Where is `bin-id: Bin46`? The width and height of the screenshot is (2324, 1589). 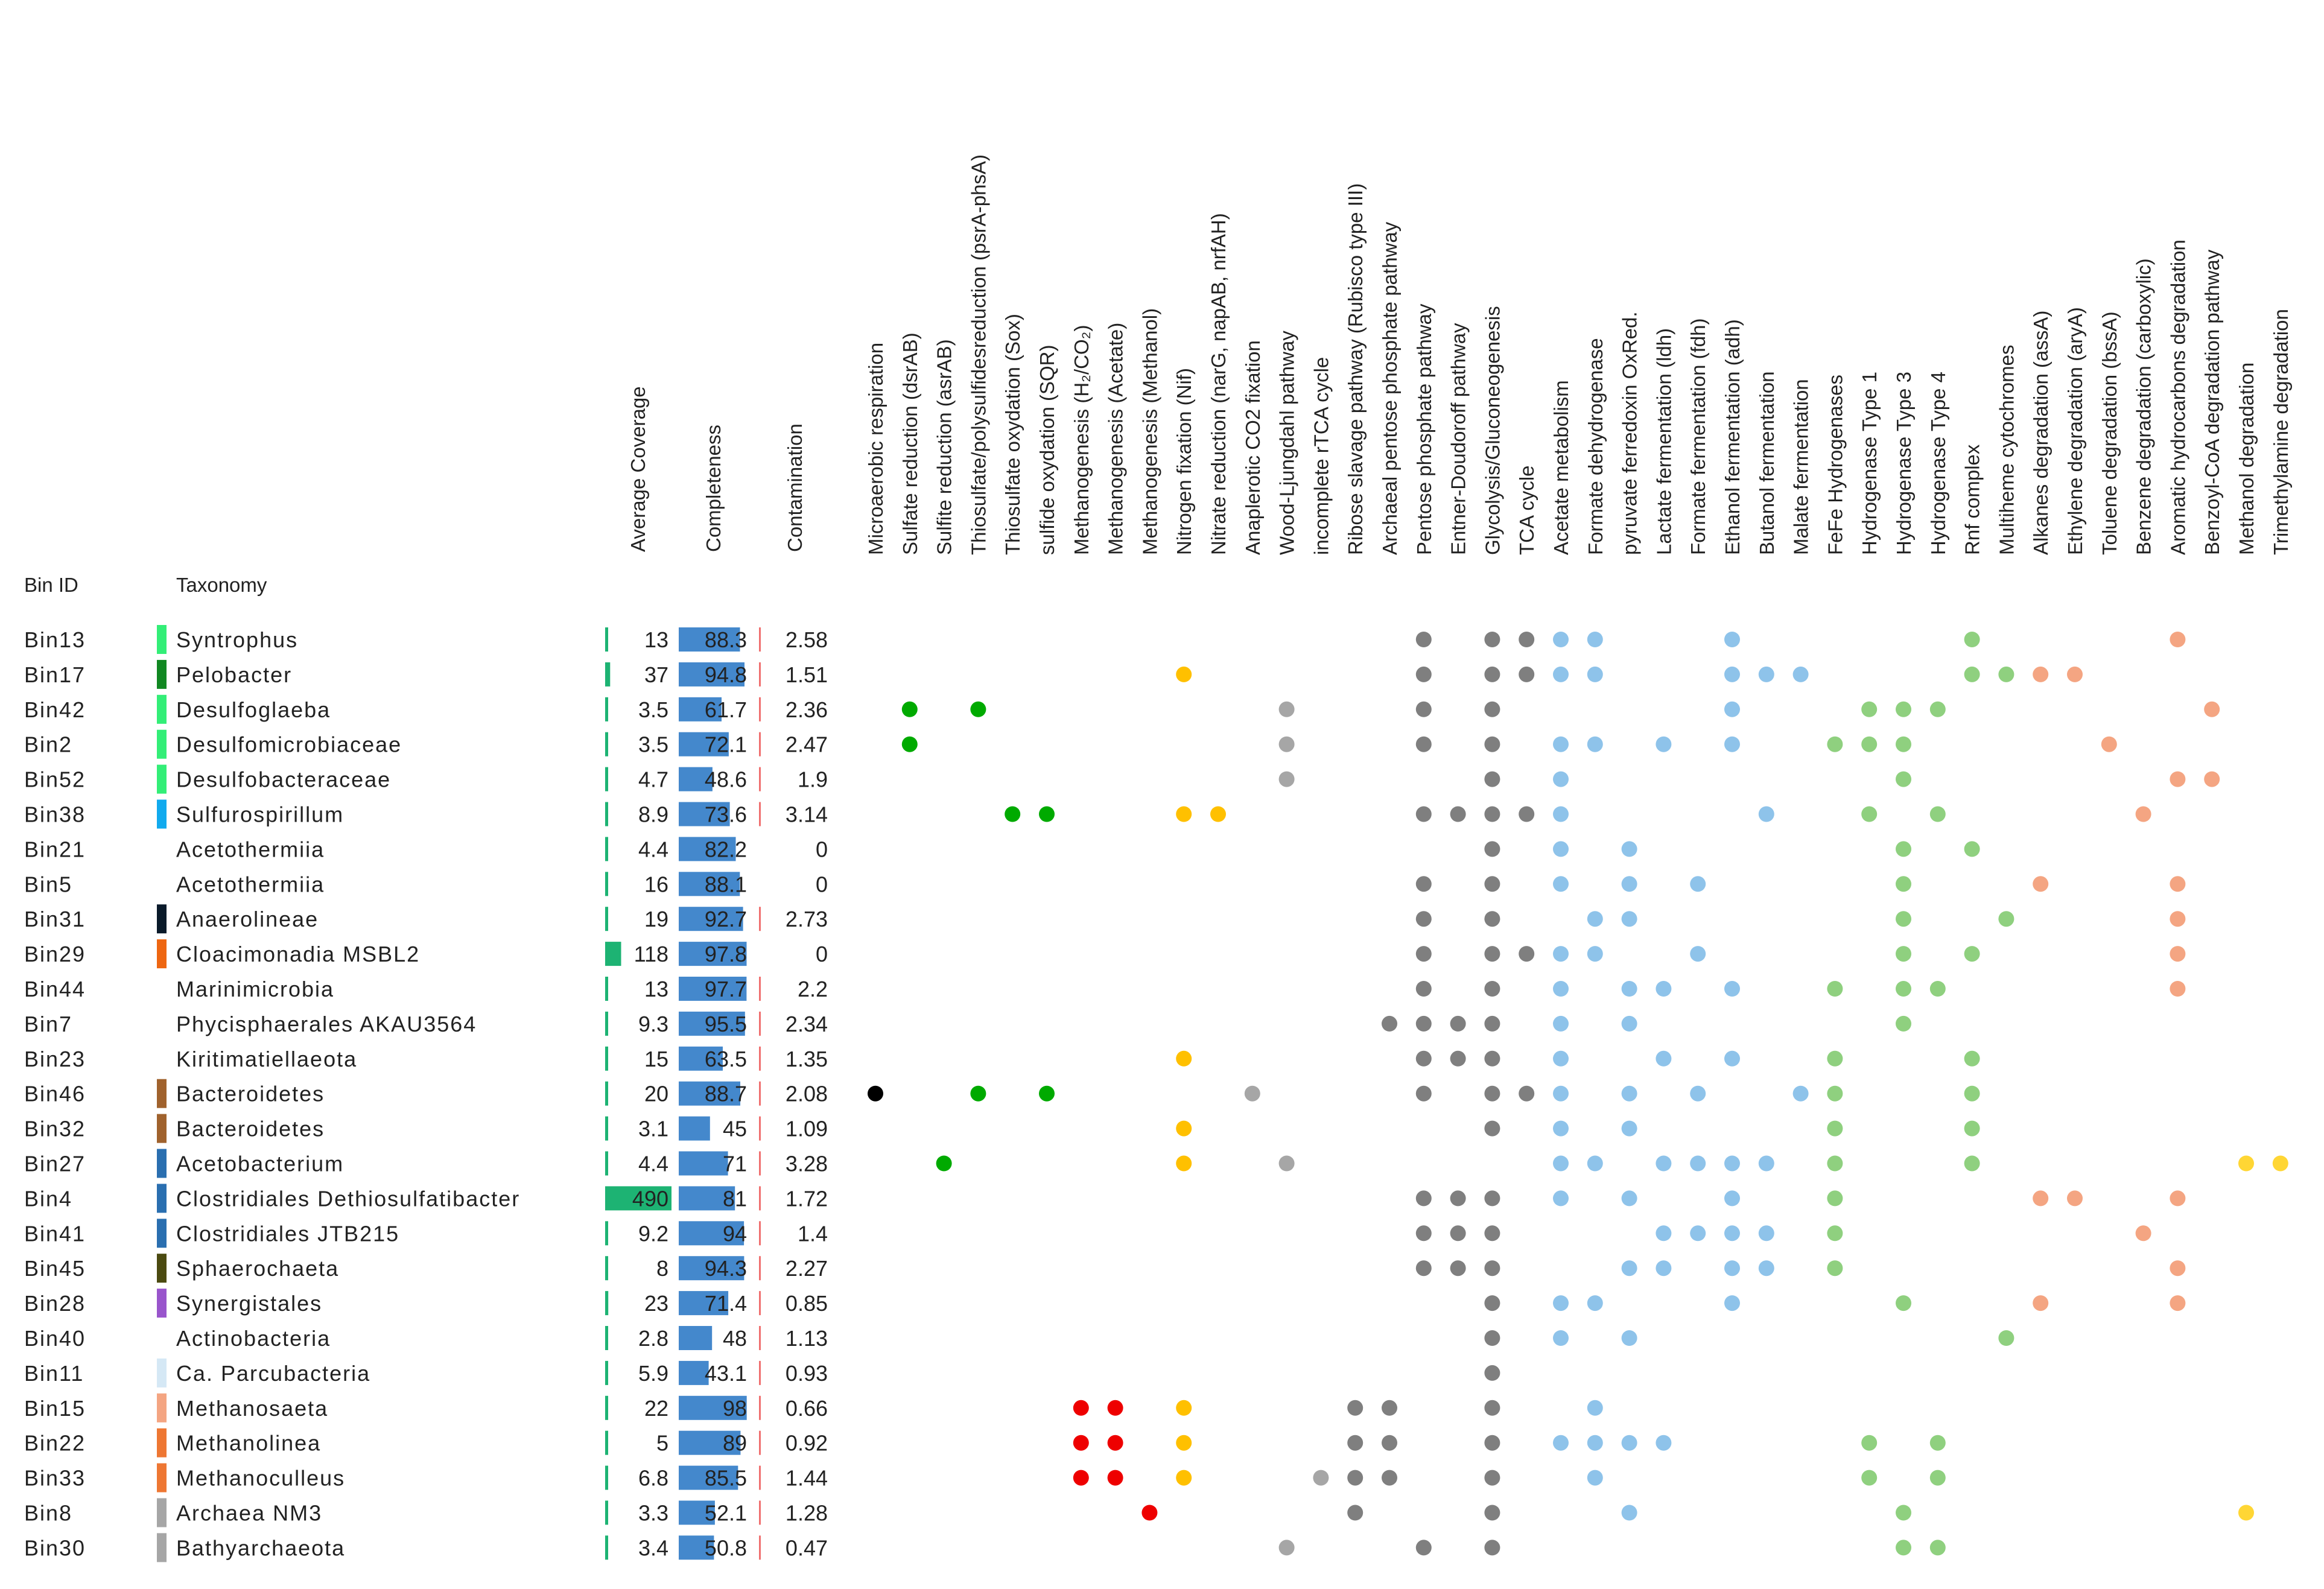 bin-id: Bin46 is located at coordinates (55, 1094).